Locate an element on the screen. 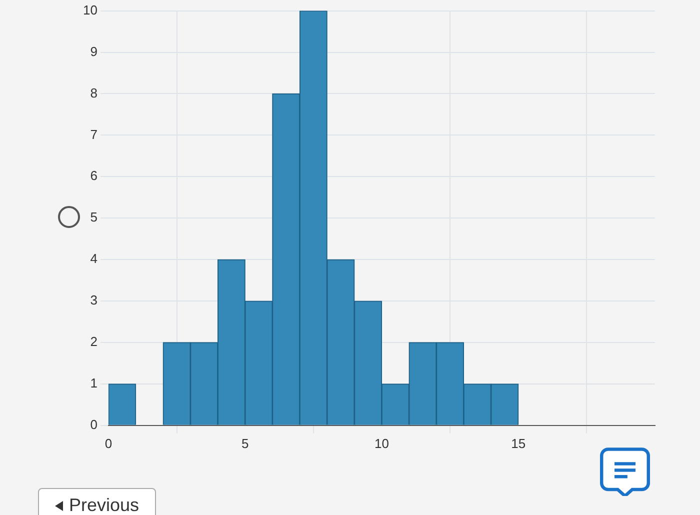  y-tick-label: 4 is located at coordinates (94, 258).